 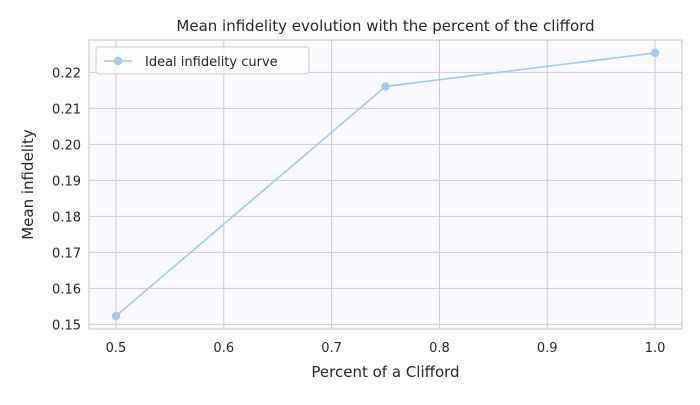 I want to click on legend-label: Ideal infidelity curve, so click(x=211, y=62).